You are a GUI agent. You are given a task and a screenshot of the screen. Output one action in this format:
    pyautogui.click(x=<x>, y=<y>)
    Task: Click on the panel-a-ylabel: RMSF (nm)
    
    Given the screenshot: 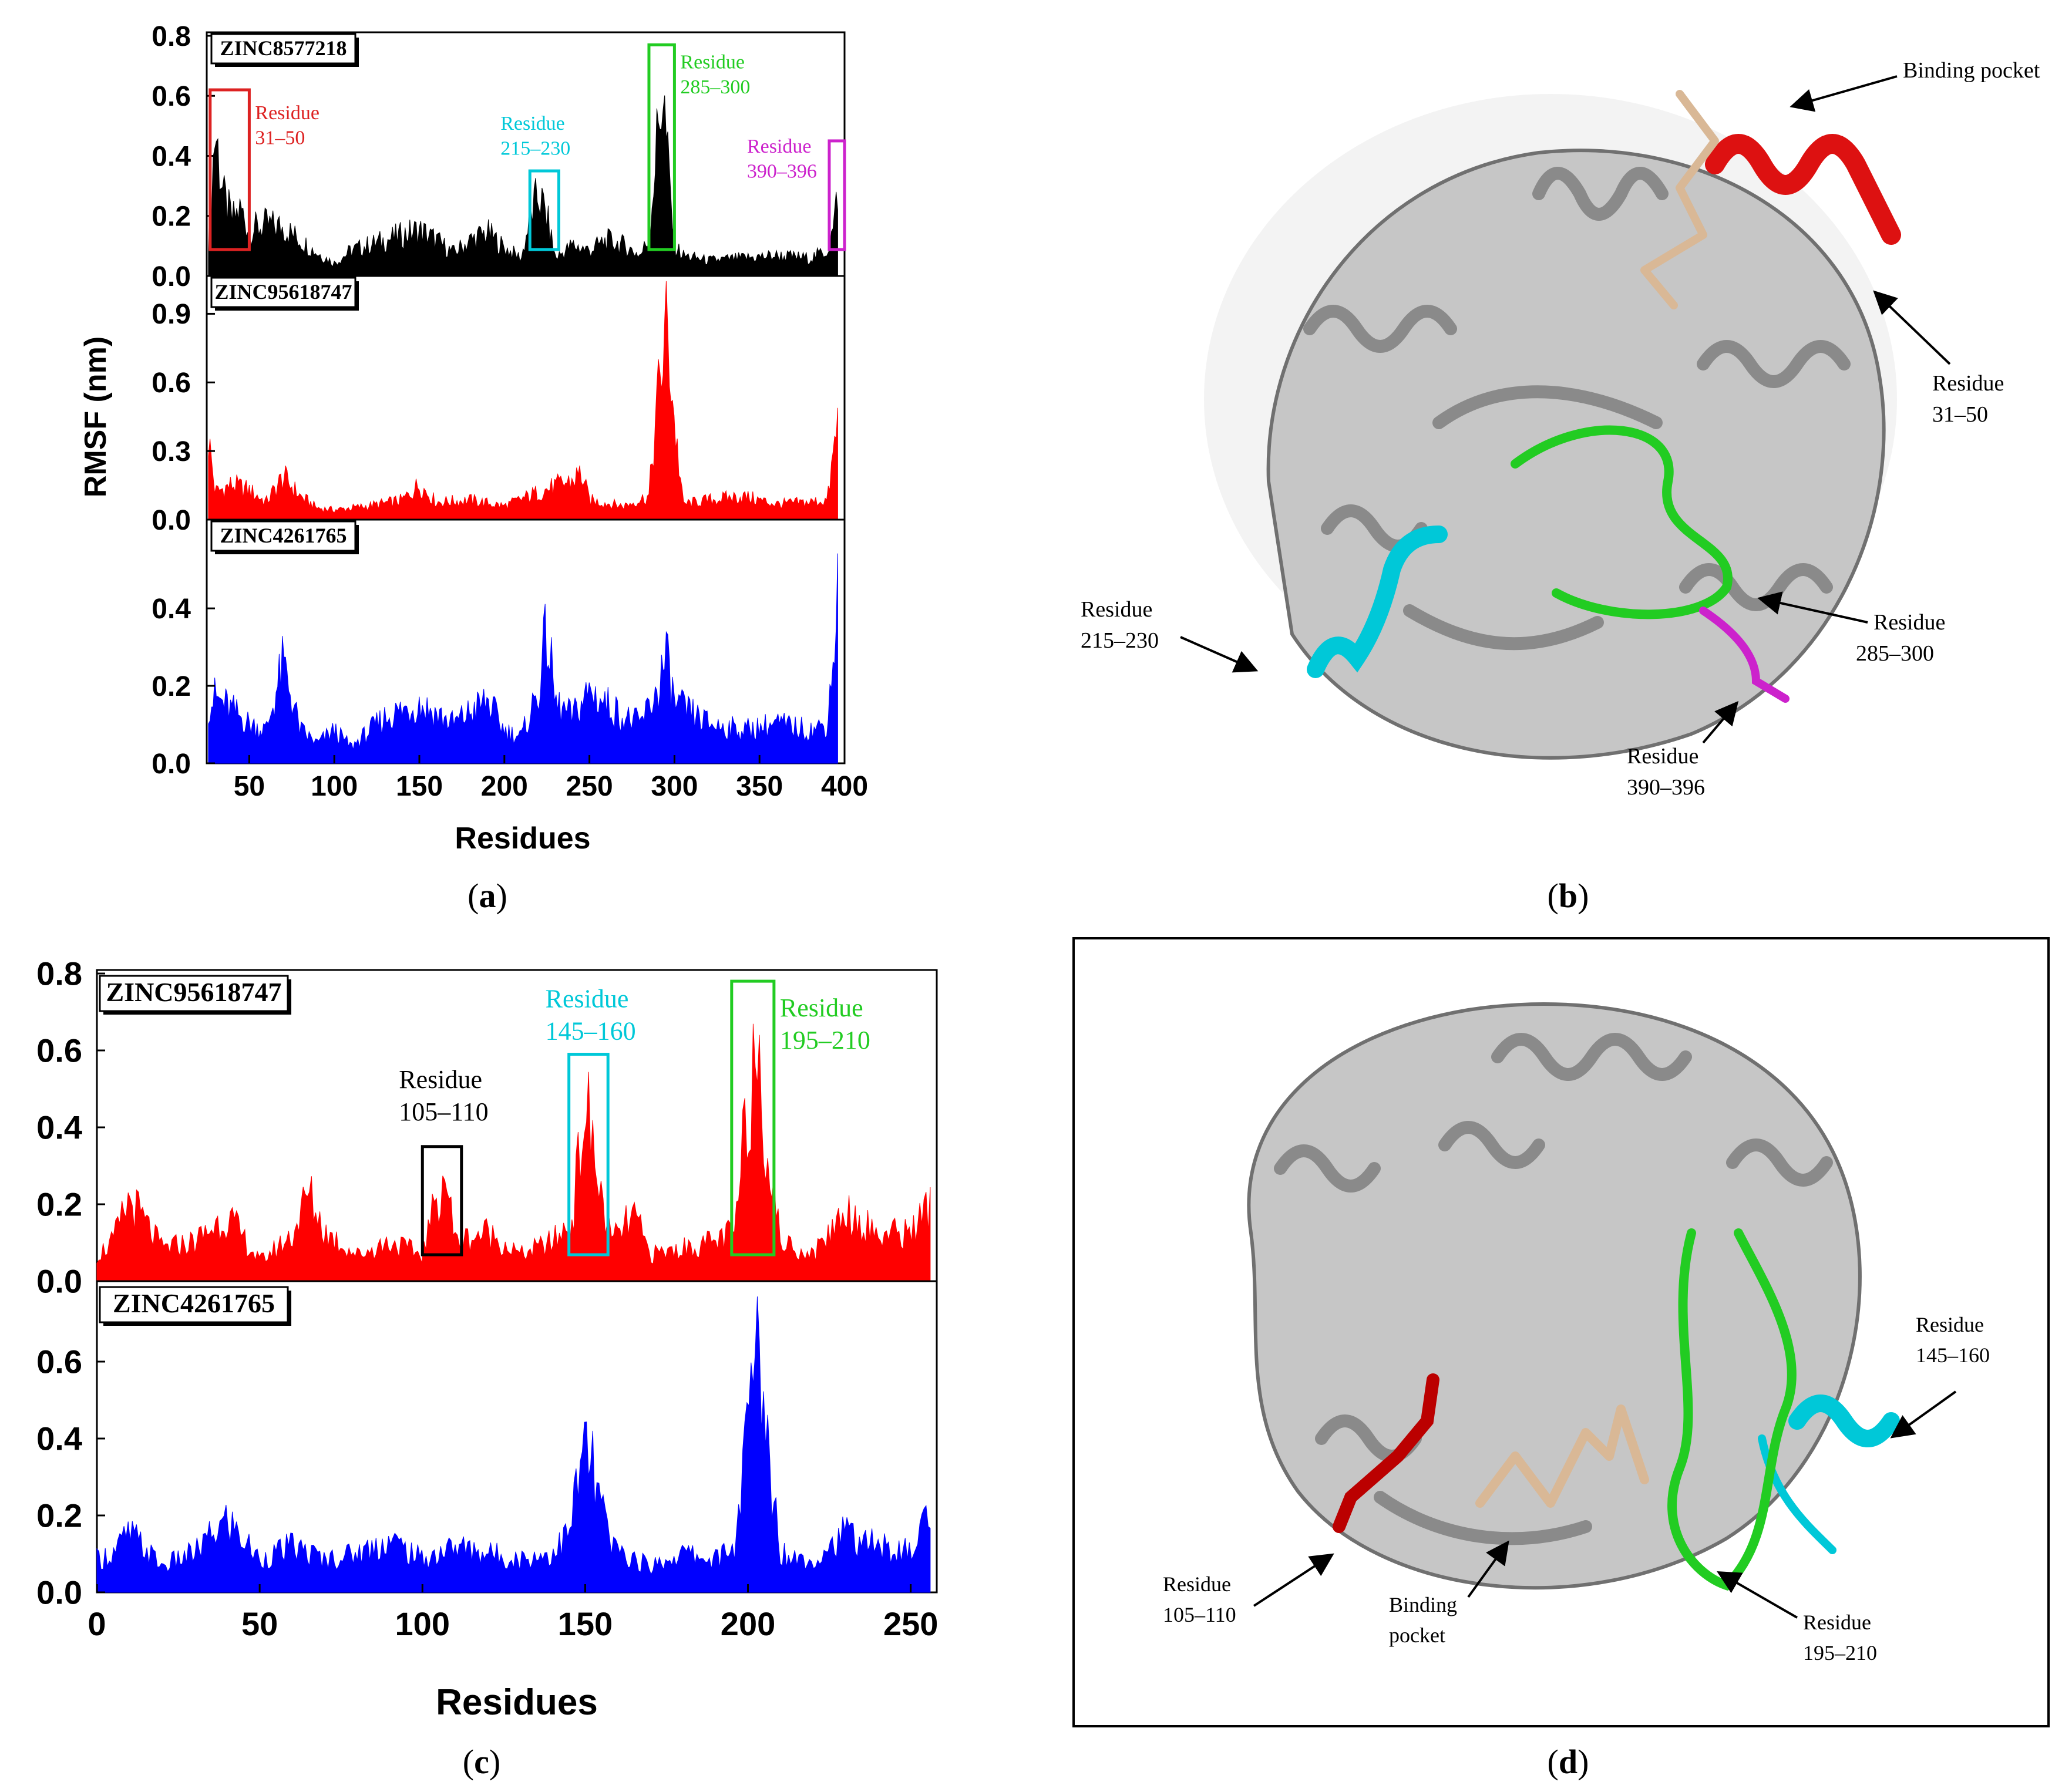 What is the action you would take?
    pyautogui.click(x=96, y=416)
    